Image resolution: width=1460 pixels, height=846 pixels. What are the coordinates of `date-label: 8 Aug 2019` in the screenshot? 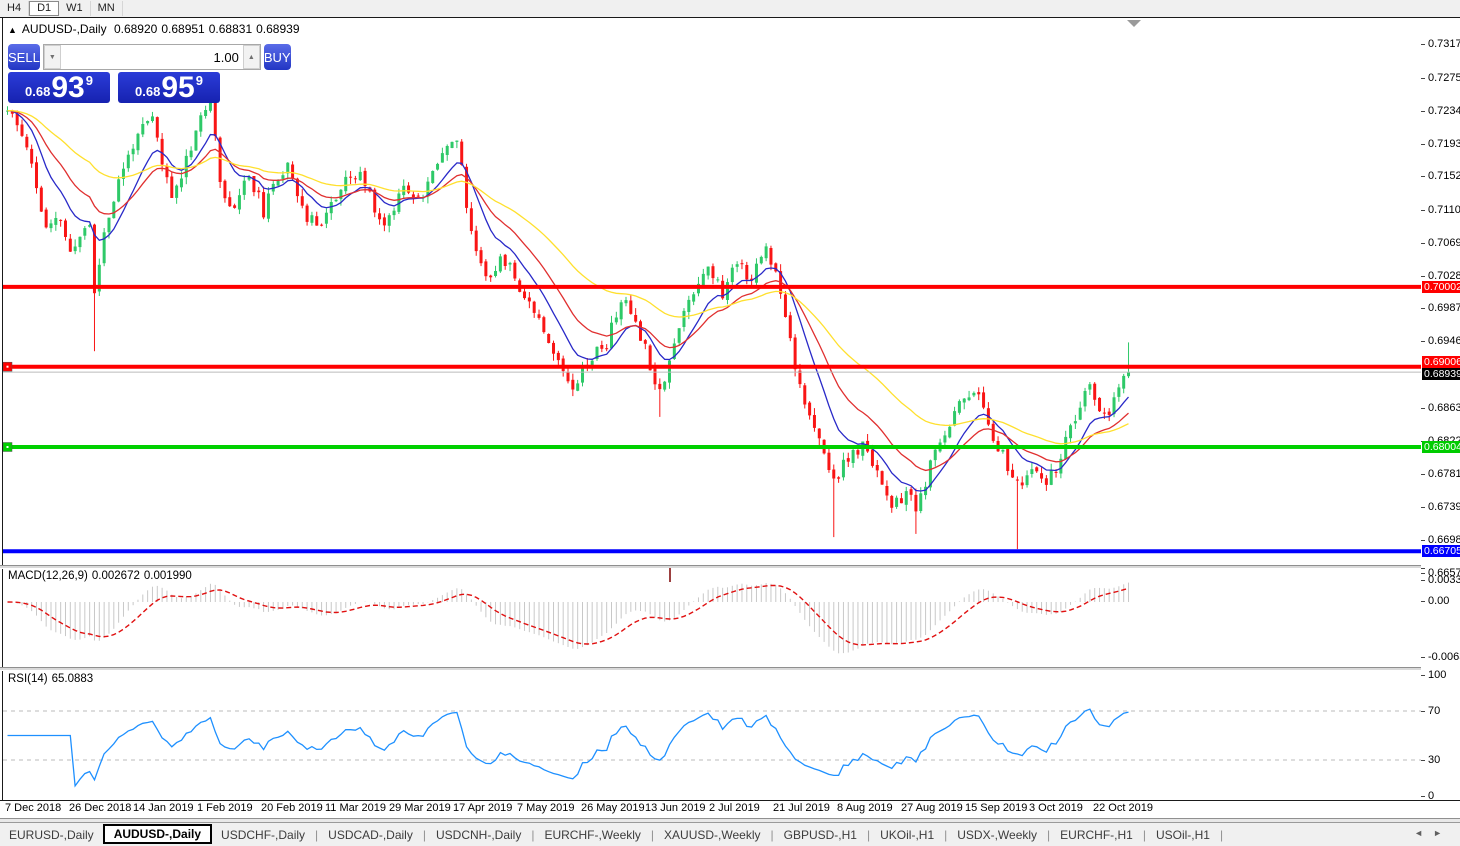 It's located at (865, 808).